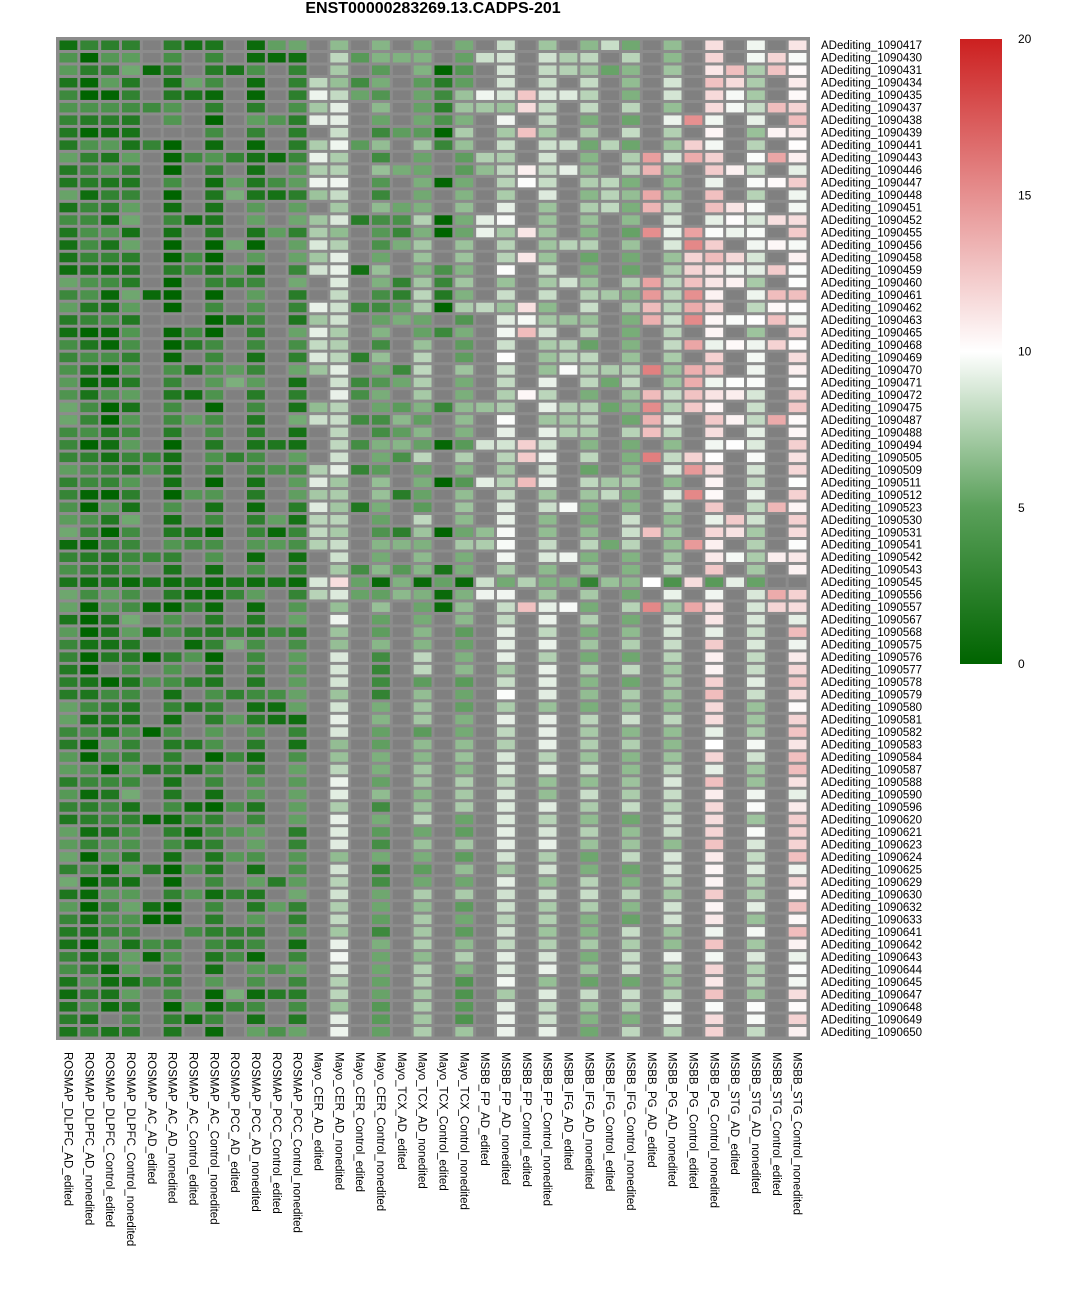 The image size is (1066, 1291). What do you see at coordinates (871, 134) in the screenshot?
I see `row-label: ADediting_1090439` at bounding box center [871, 134].